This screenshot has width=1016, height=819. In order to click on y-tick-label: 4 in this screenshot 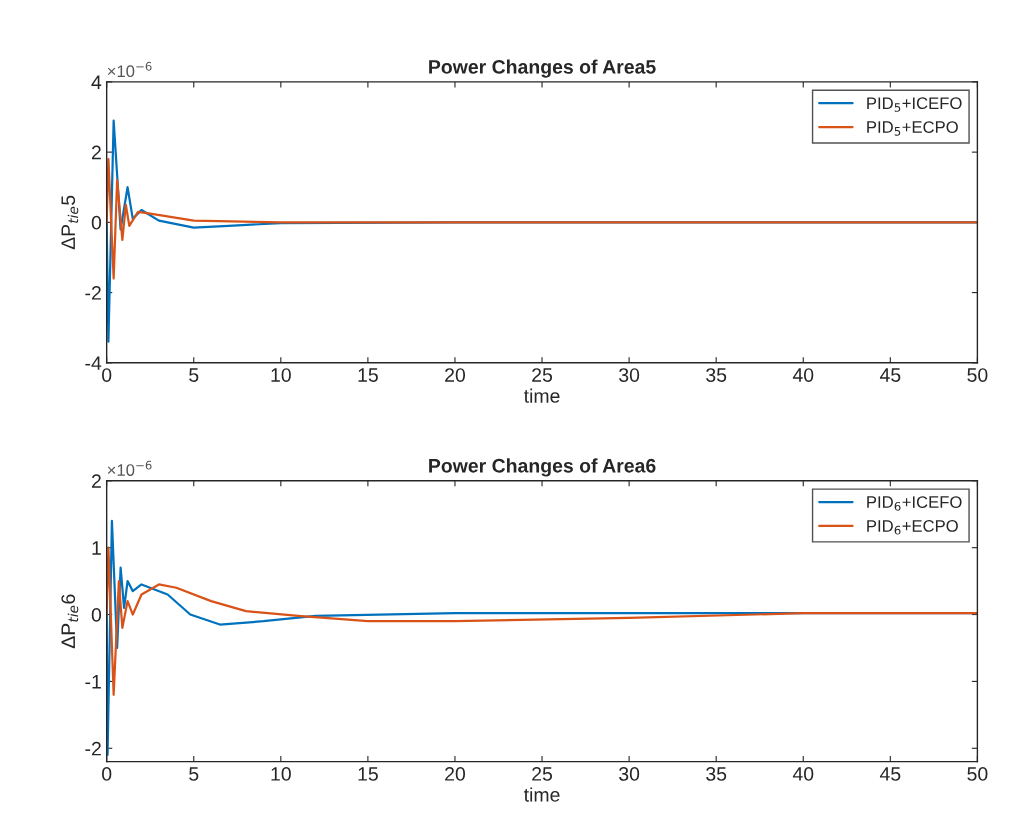, I will do `click(96, 82)`.